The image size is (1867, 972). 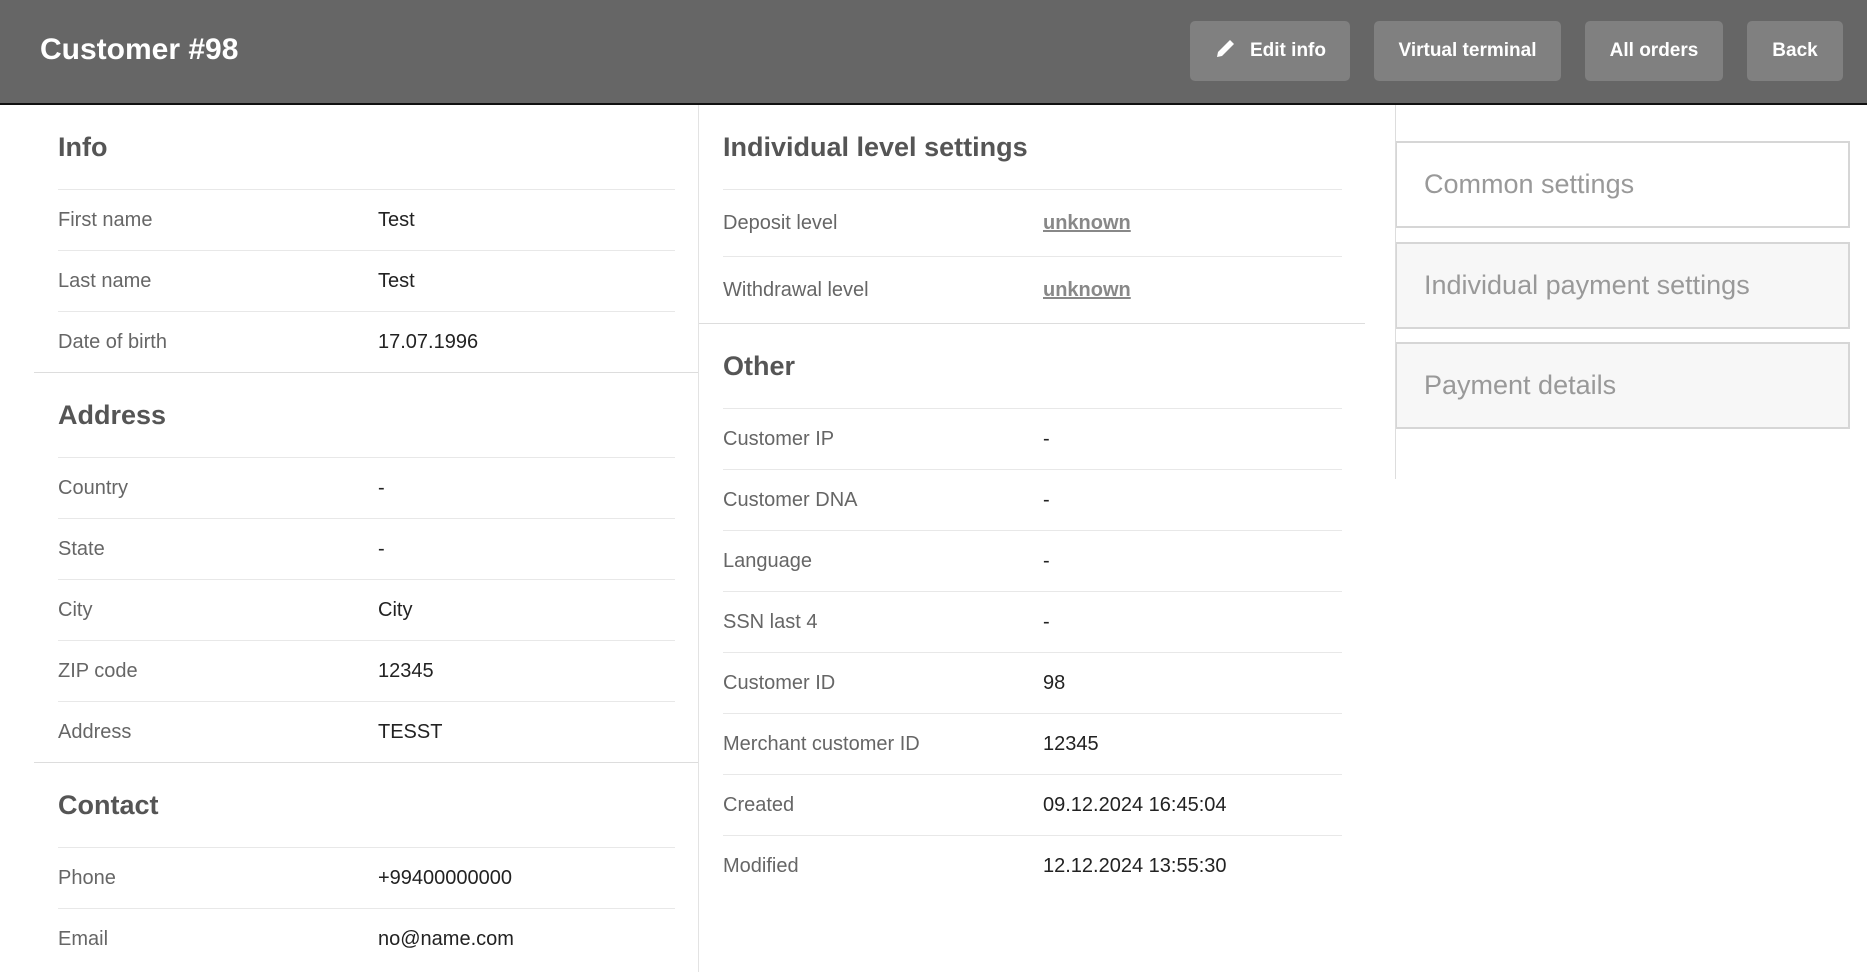 I want to click on table-row: Deposit level unknown, so click(x=1032, y=222).